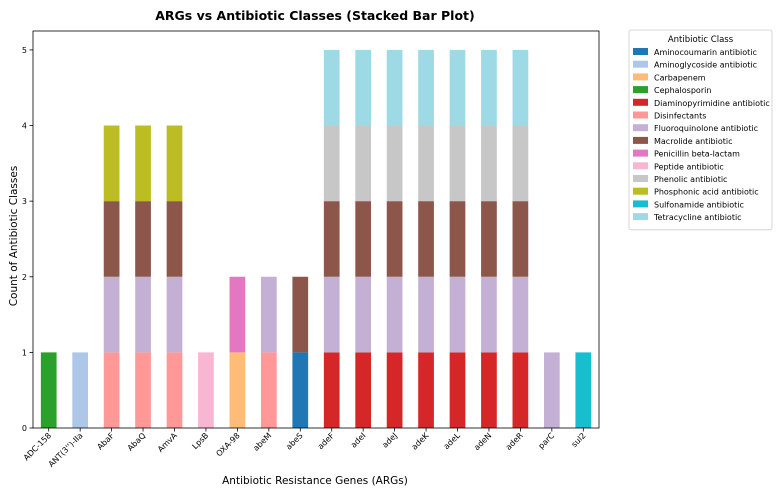  What do you see at coordinates (705, 65) in the screenshot?
I see `legend-entry-label: Aminoglycoside antibiotic` at bounding box center [705, 65].